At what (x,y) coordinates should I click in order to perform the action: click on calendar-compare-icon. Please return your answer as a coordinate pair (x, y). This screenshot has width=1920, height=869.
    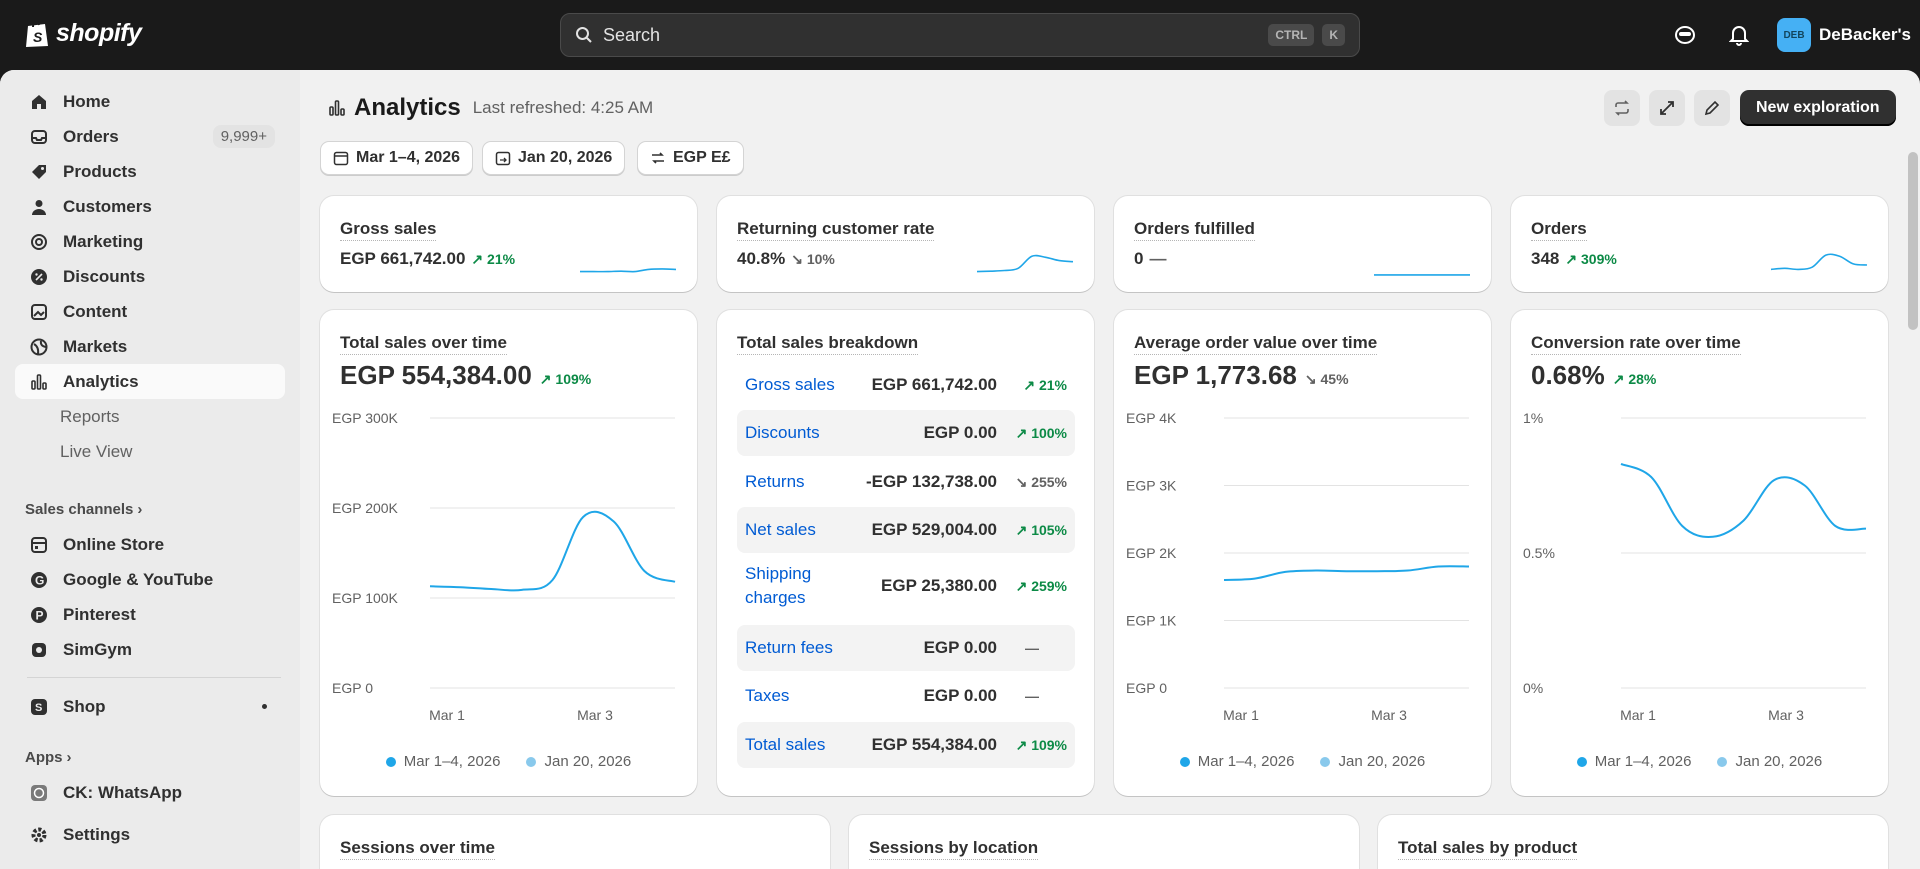
    Looking at the image, I should click on (503, 158).